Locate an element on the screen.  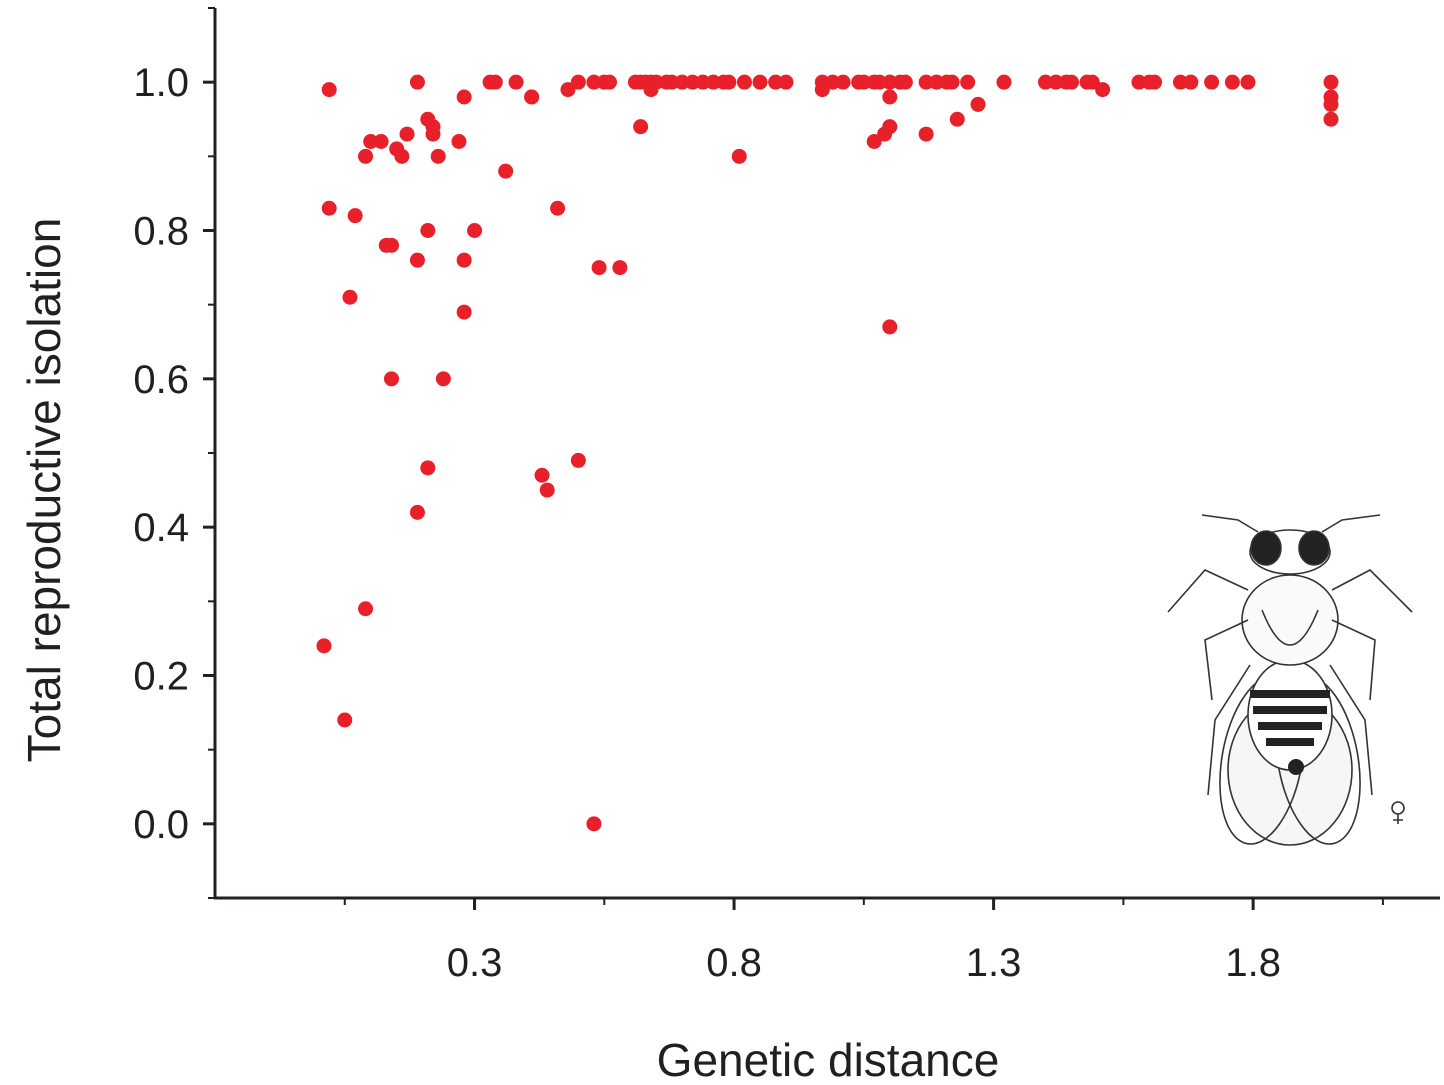
x-tick-label: 0.3 is located at coordinates (475, 963).